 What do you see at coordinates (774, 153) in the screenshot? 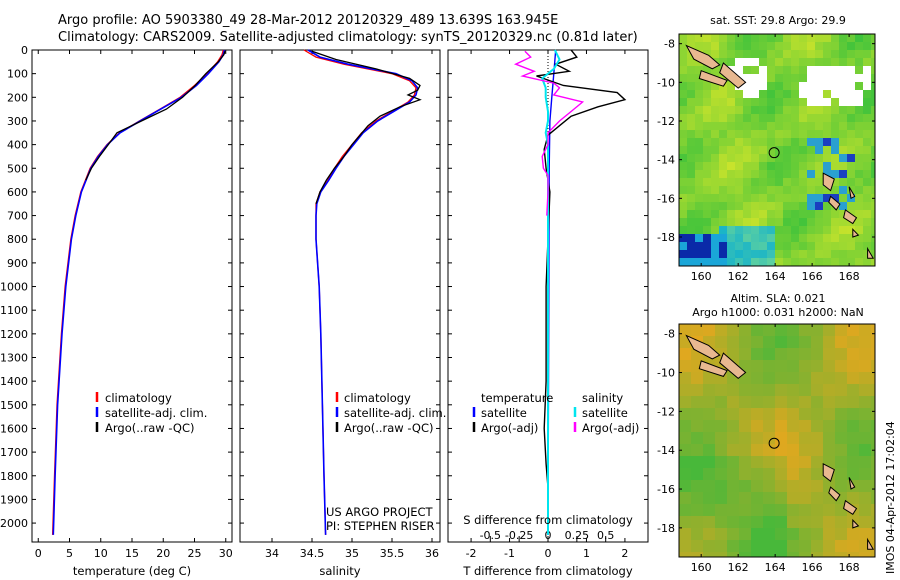
I see `argo-position-marker` at bounding box center [774, 153].